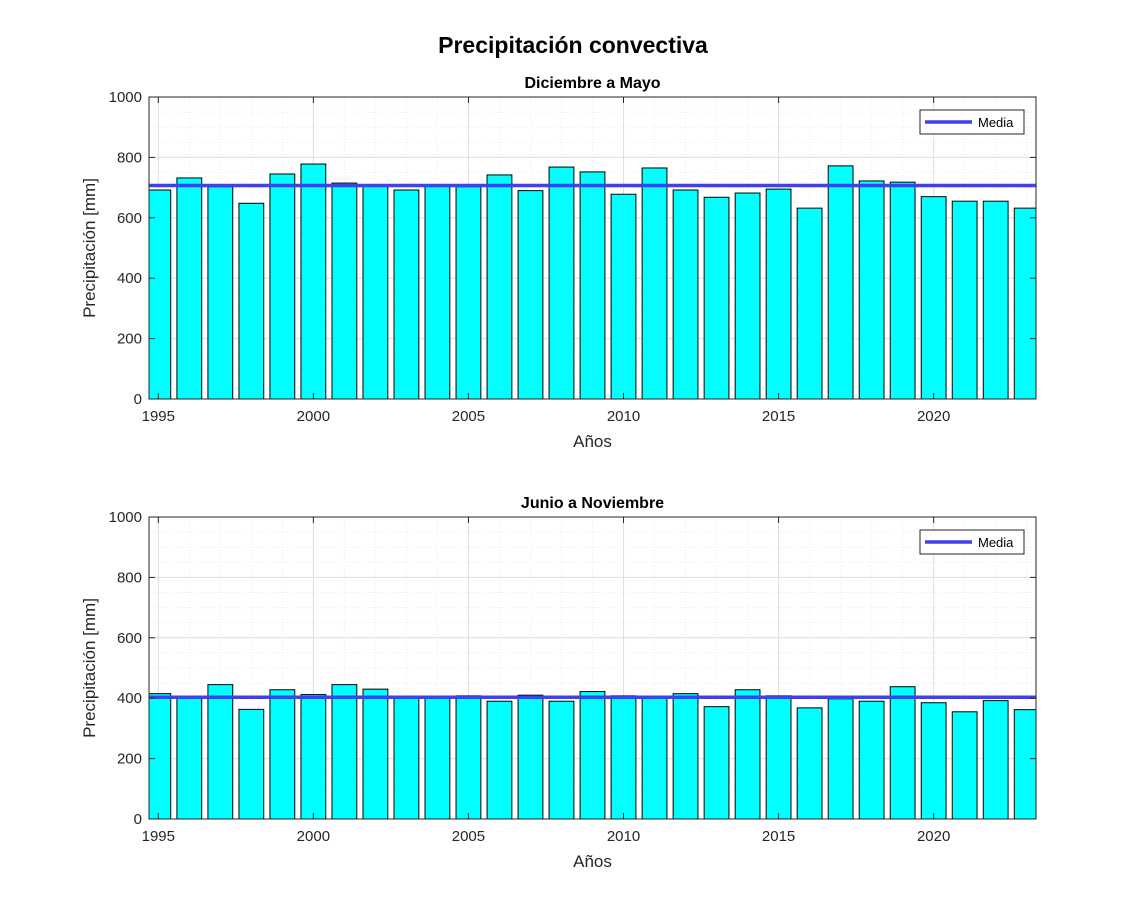 The height and width of the screenshot is (916, 1146). What do you see at coordinates (592, 503) in the screenshot?
I see `subplot-title: Junio a Noviembre` at bounding box center [592, 503].